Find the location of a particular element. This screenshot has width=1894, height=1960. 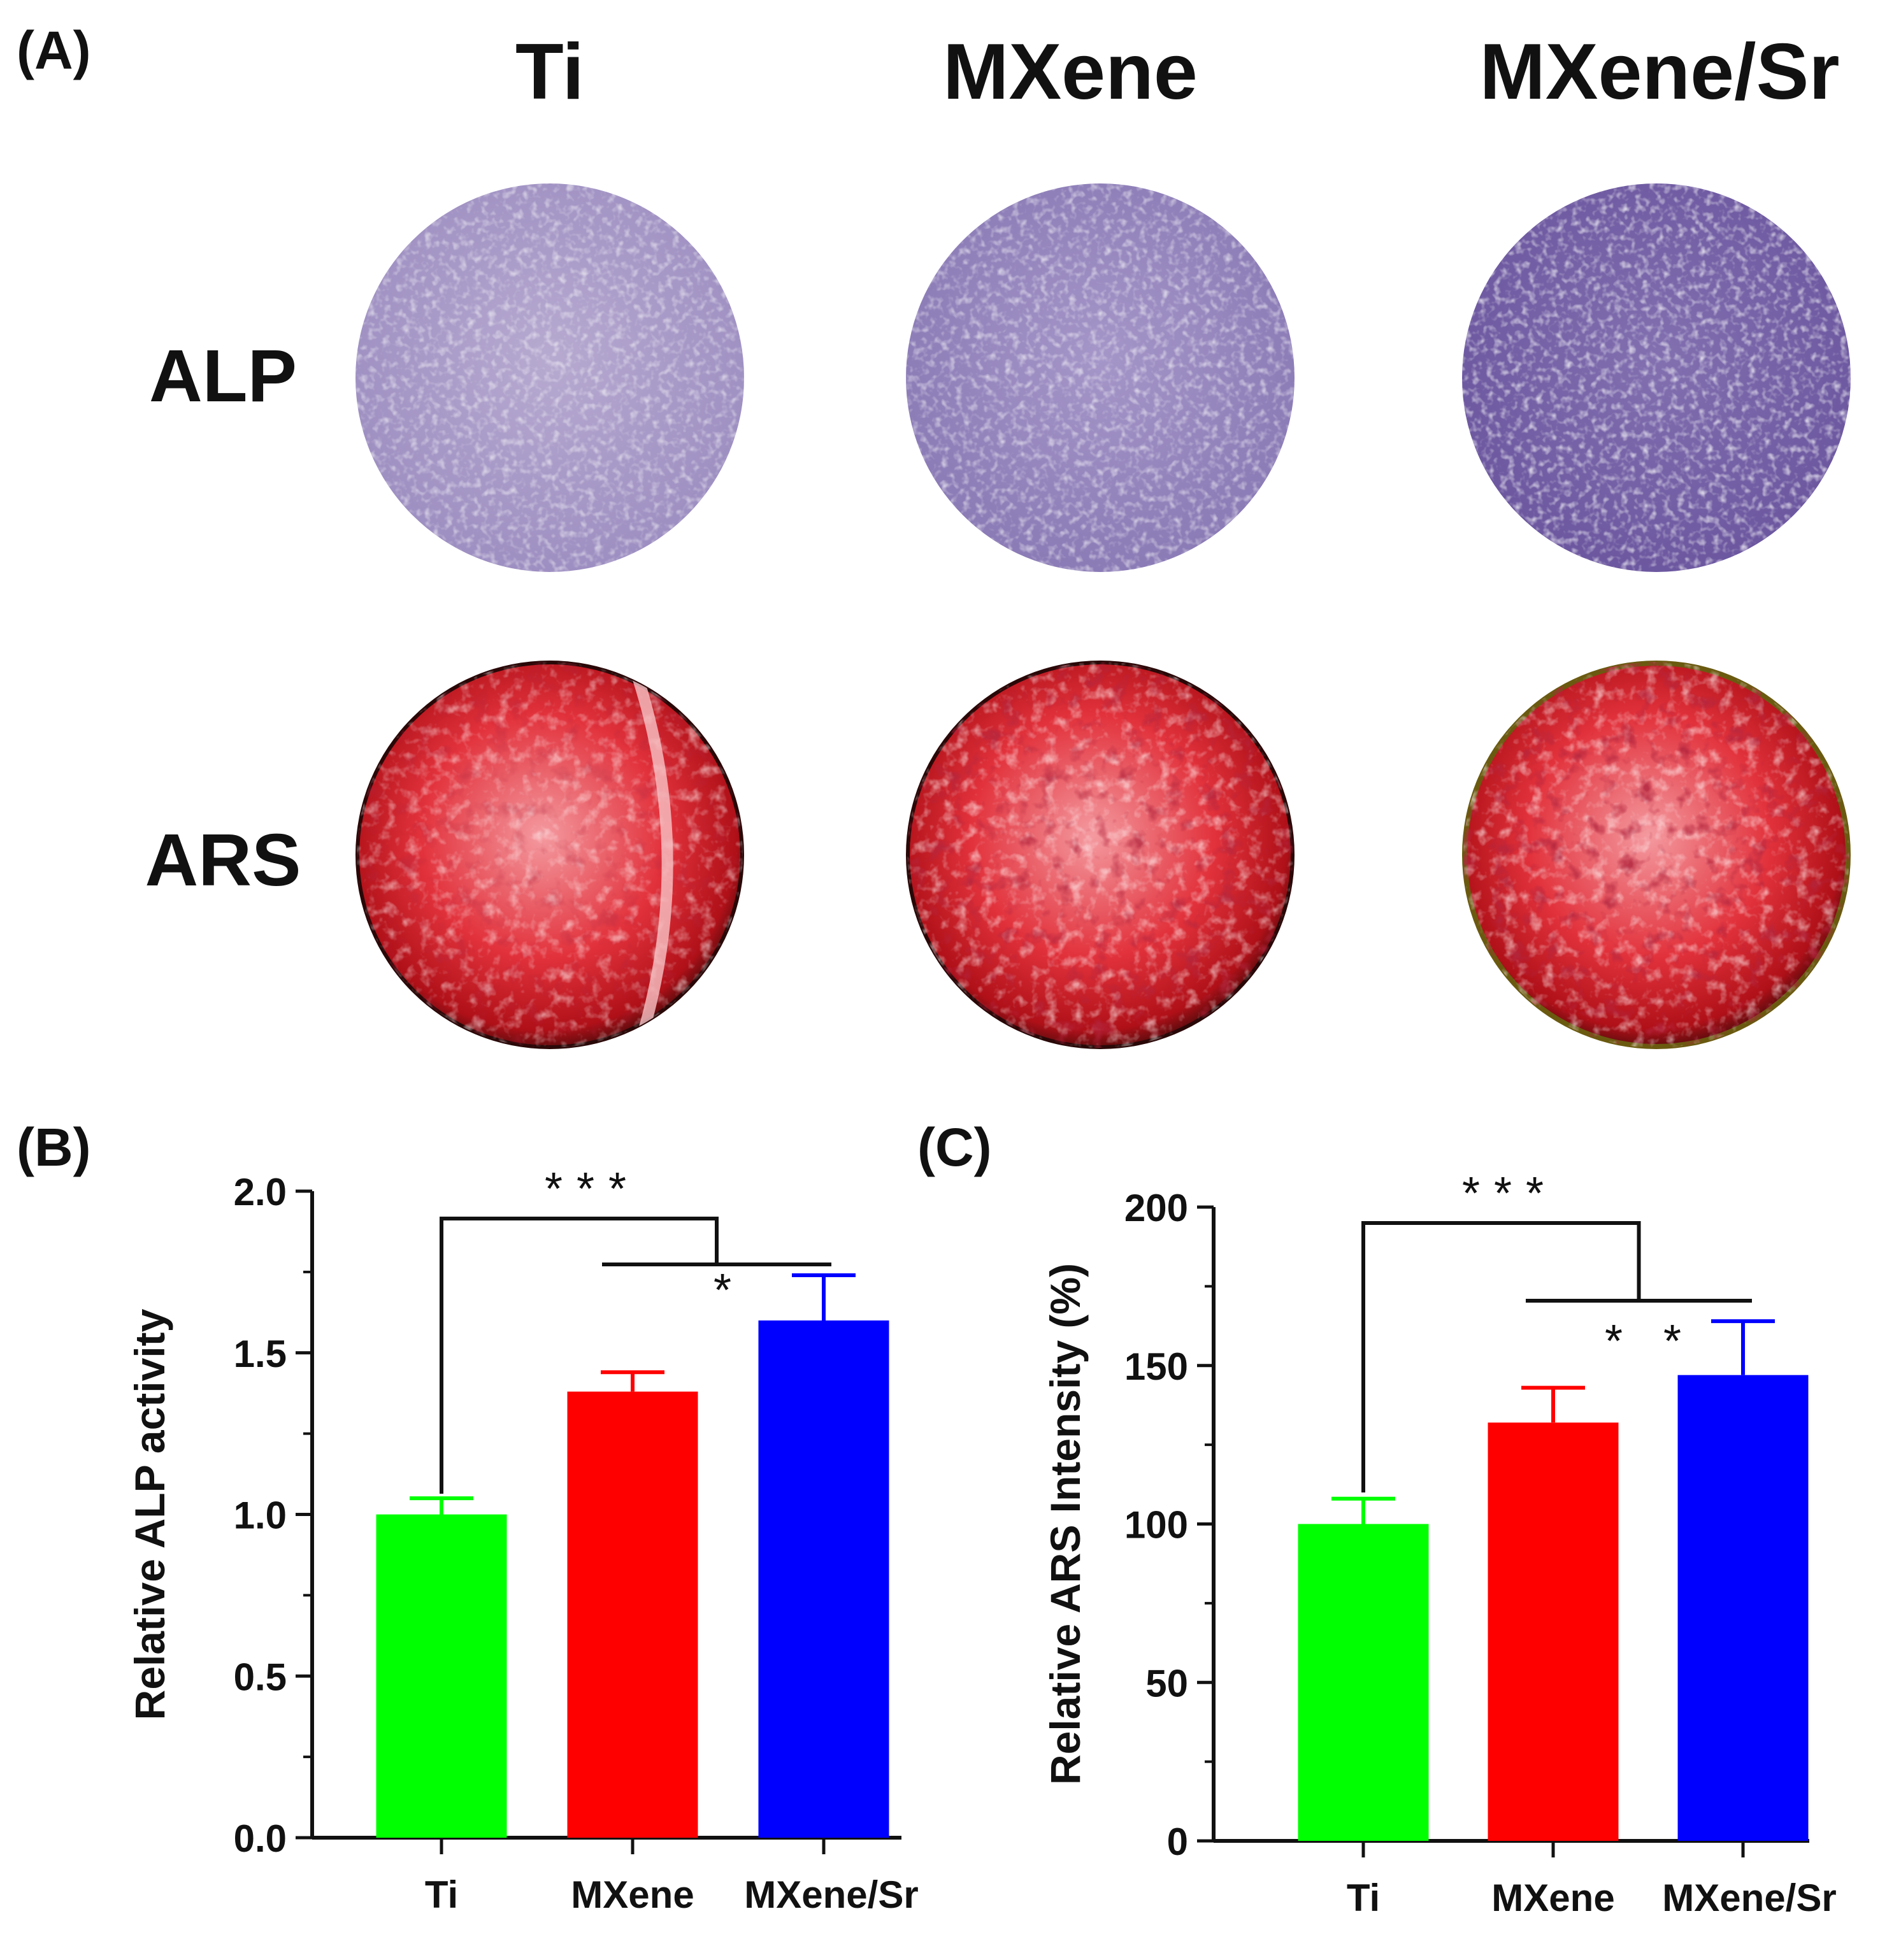

y-tick-label: 0.0 is located at coordinates (260, 1839).